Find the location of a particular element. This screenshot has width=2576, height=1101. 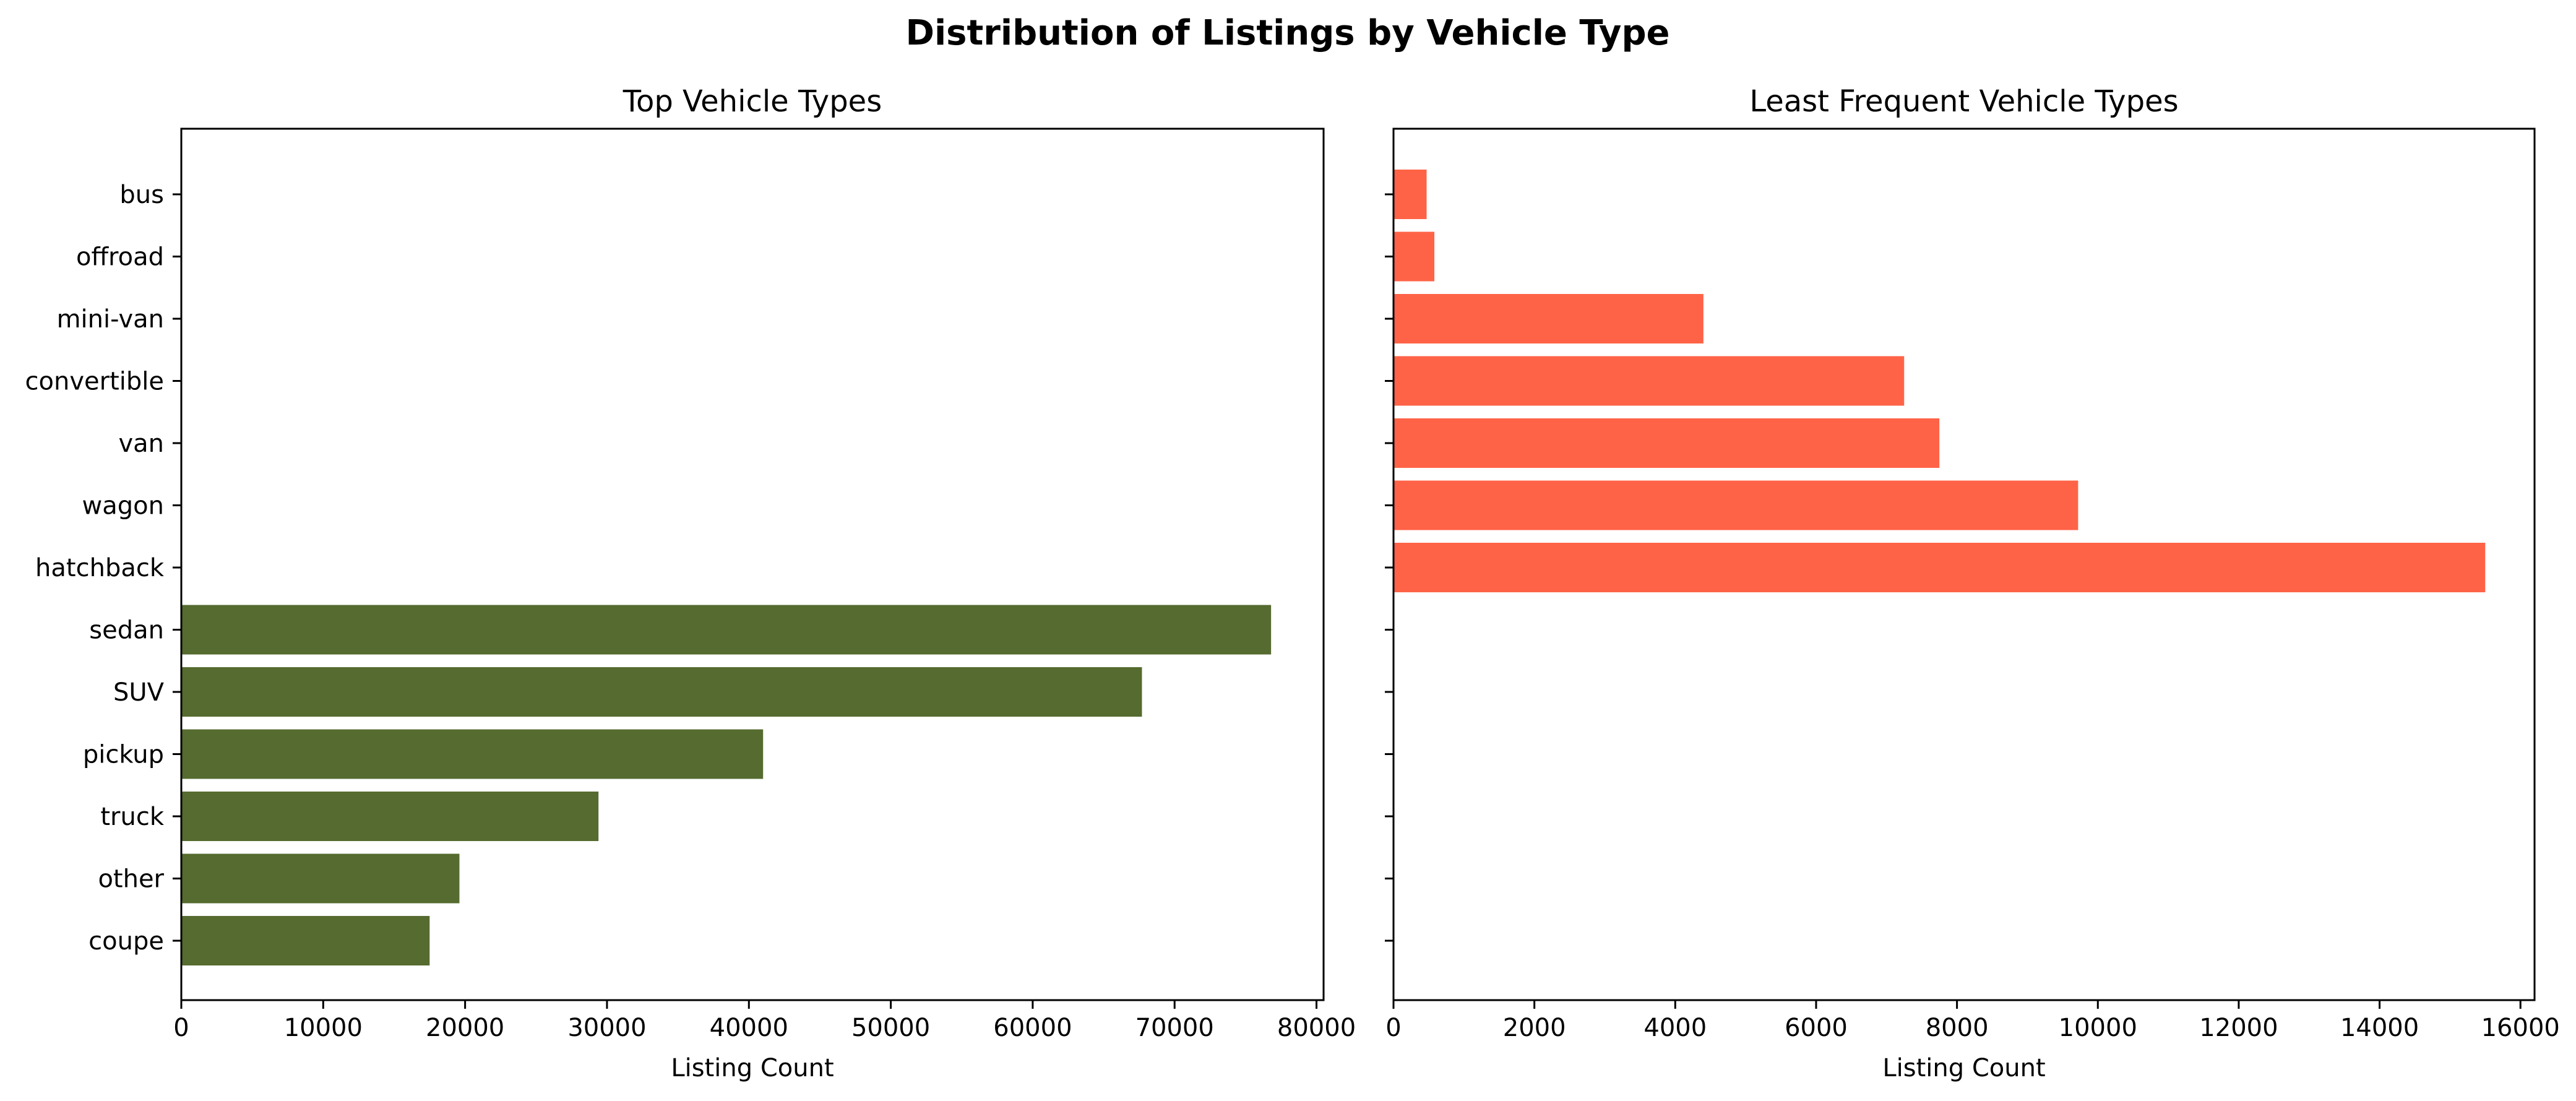

x-tick-label-16000: 16000 is located at coordinates (2520, 1028).